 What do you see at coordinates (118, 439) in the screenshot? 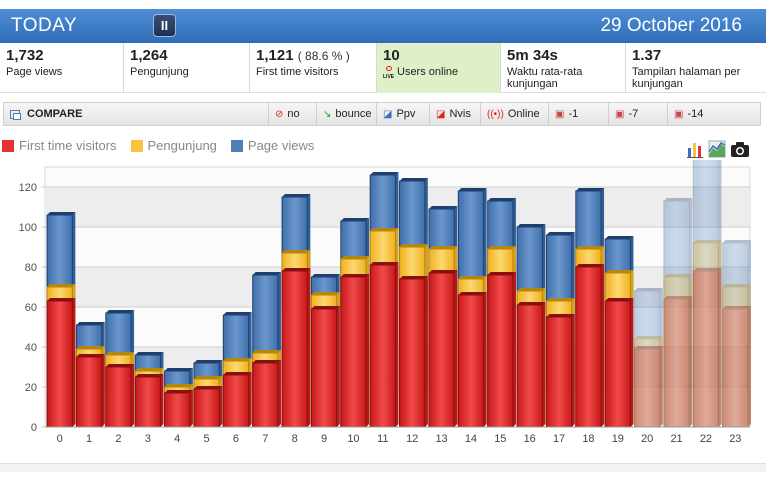
I see `x-tick-label: 2` at bounding box center [118, 439].